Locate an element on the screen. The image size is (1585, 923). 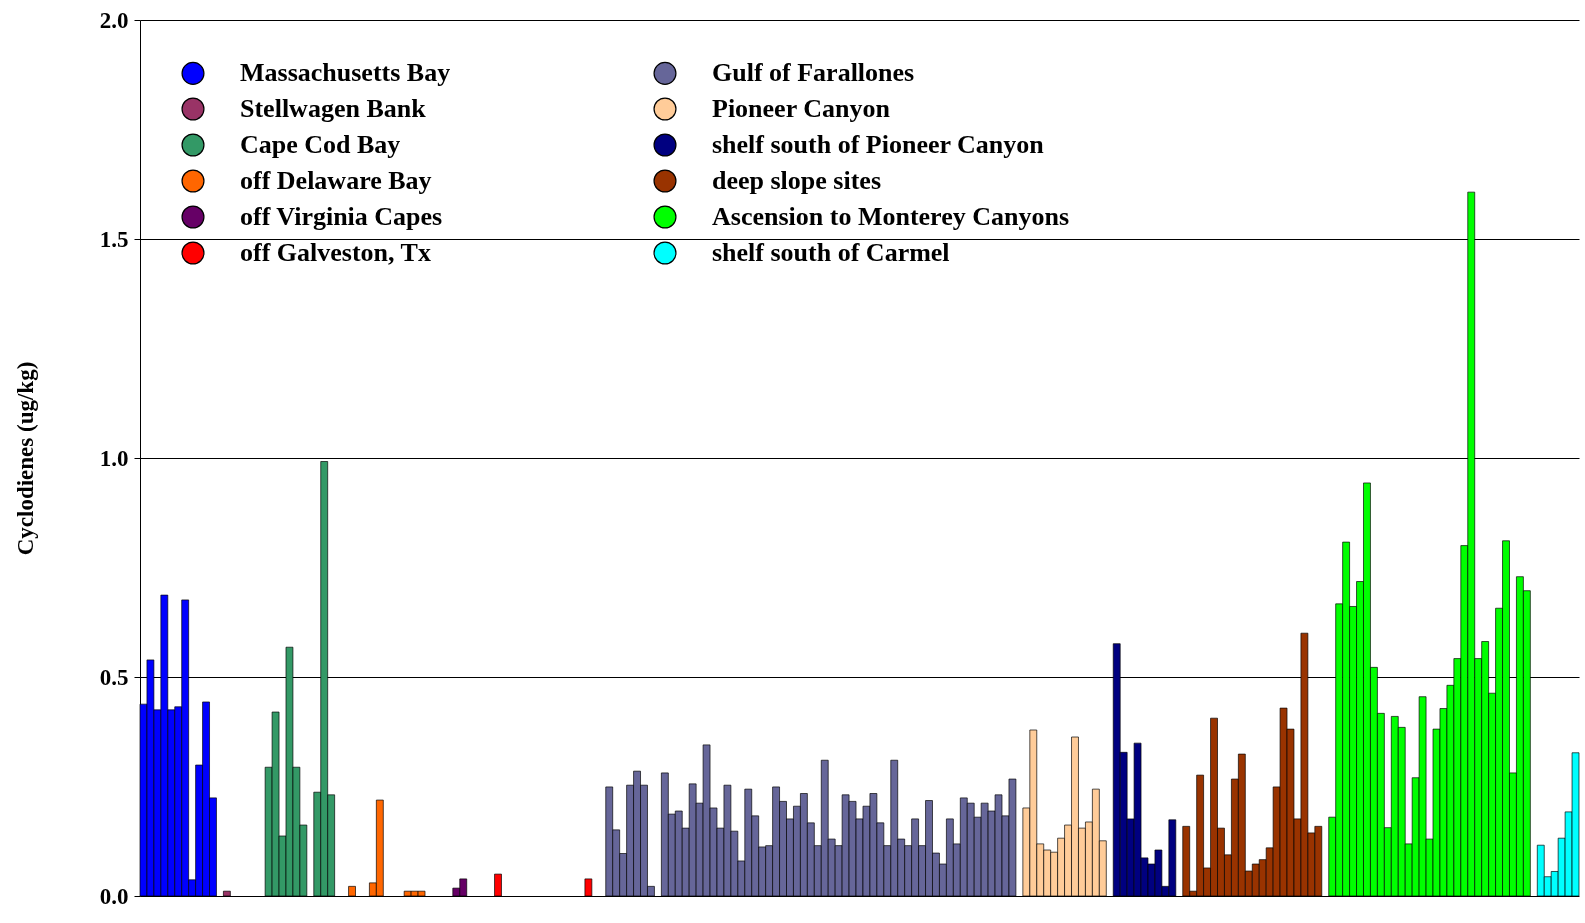
y-tick-label: 0.5 is located at coordinates (114, 677).